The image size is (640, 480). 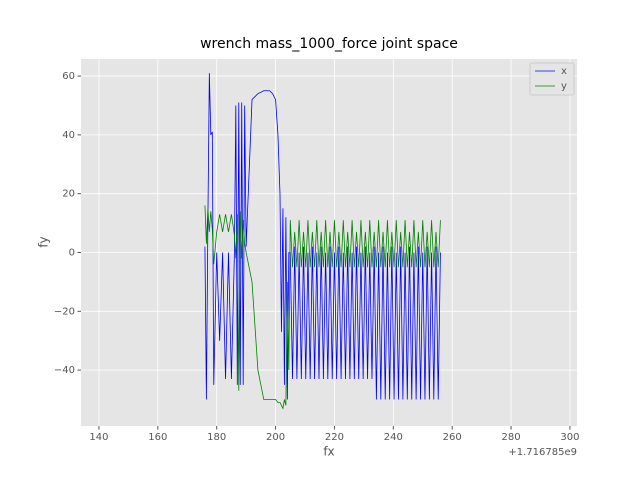 I want to click on y-tick-label: −40, so click(x=64, y=370).